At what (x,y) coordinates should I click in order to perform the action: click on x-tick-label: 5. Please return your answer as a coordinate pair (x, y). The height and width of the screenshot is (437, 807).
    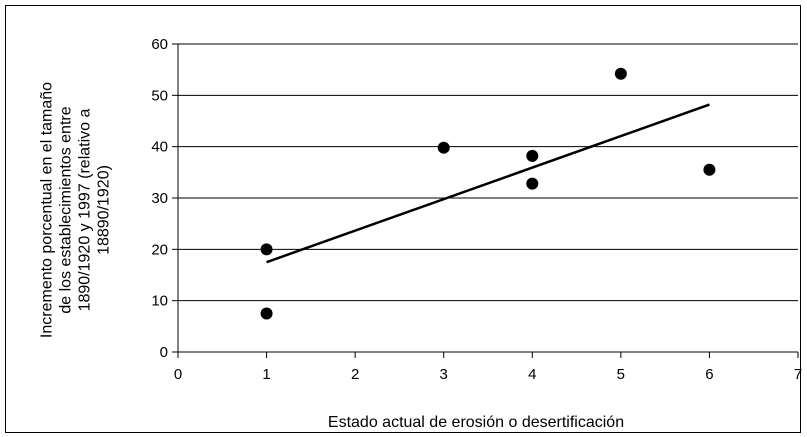
    Looking at the image, I should click on (621, 374).